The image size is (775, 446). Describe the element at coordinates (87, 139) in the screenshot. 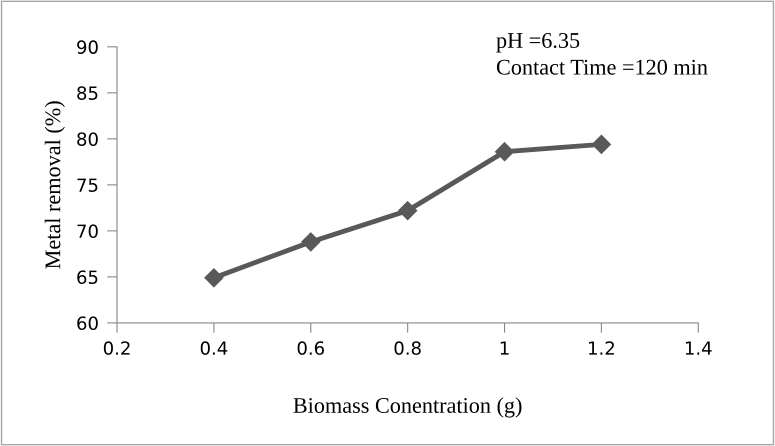

I see `y-tick-label: 80` at that location.